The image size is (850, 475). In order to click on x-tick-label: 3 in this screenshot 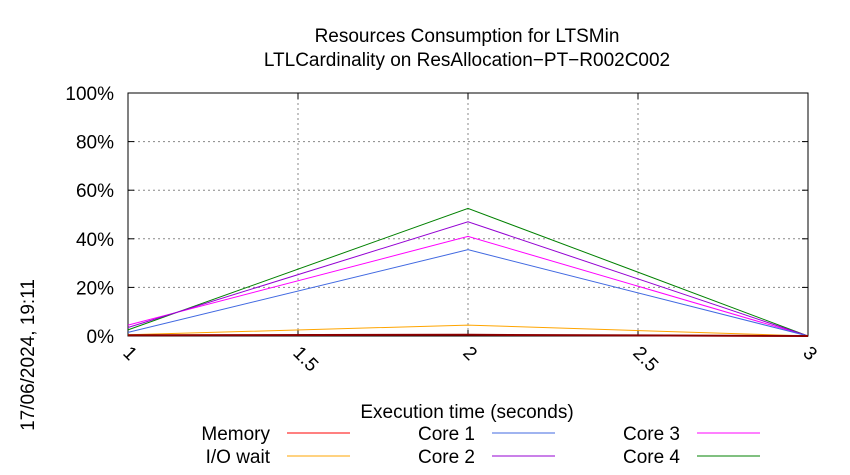, I will do `click(809, 354)`.